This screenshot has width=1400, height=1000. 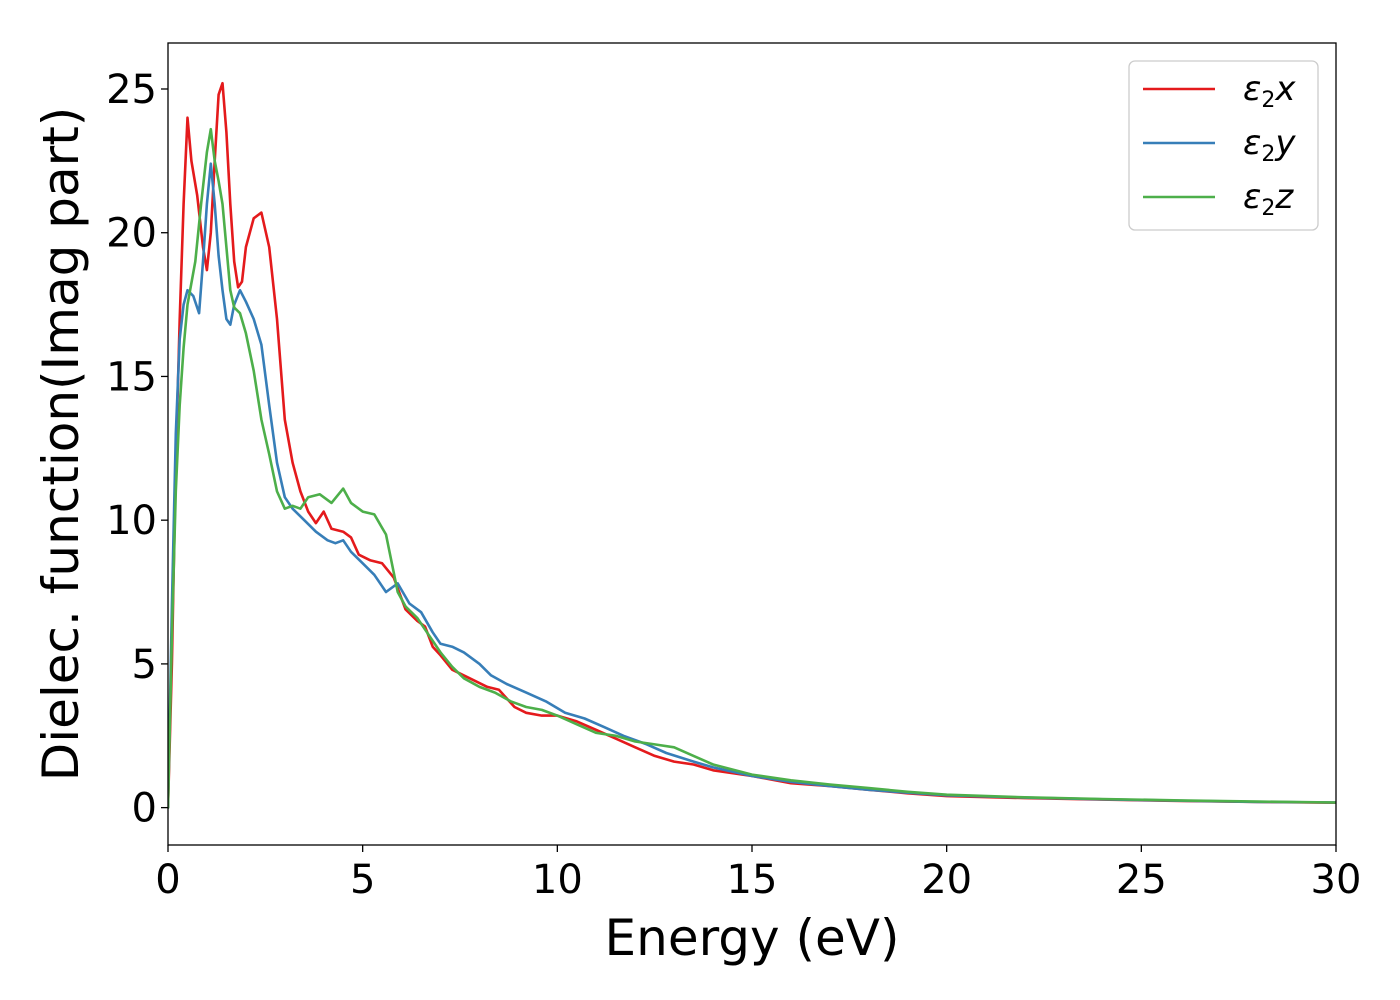 What do you see at coordinates (131, 234) in the screenshot?
I see `y-tick-label: 20` at bounding box center [131, 234].